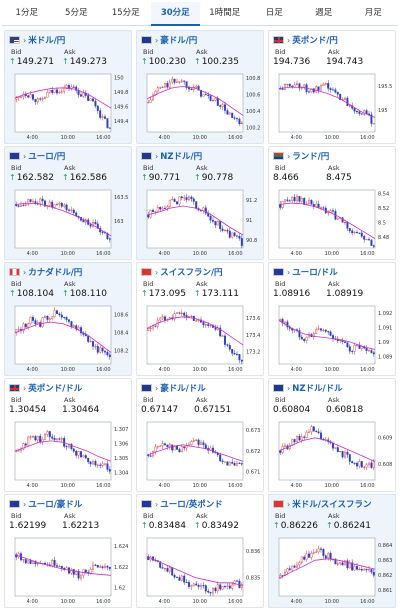 The width and height of the screenshot is (400, 611). What do you see at coordinates (332, 370) in the screenshot?
I see `x-tick-label: 10:00` at bounding box center [332, 370].